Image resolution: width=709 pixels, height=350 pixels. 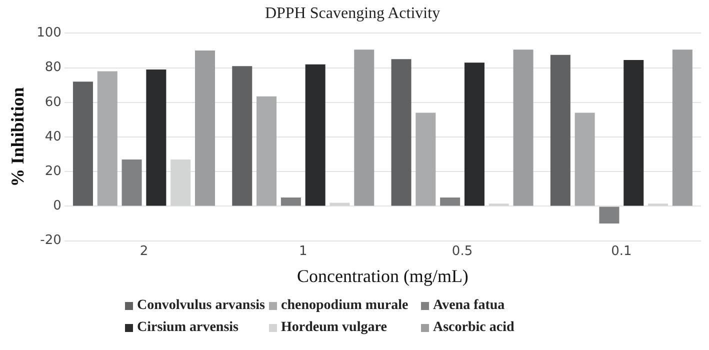 I want to click on x-tick-label: 2, so click(x=144, y=251).